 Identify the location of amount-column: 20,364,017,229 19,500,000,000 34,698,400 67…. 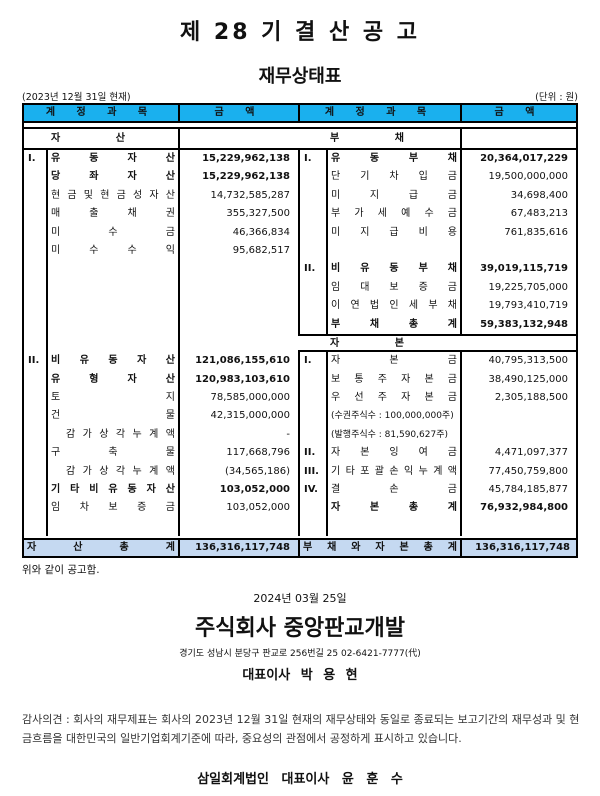
(519, 343).